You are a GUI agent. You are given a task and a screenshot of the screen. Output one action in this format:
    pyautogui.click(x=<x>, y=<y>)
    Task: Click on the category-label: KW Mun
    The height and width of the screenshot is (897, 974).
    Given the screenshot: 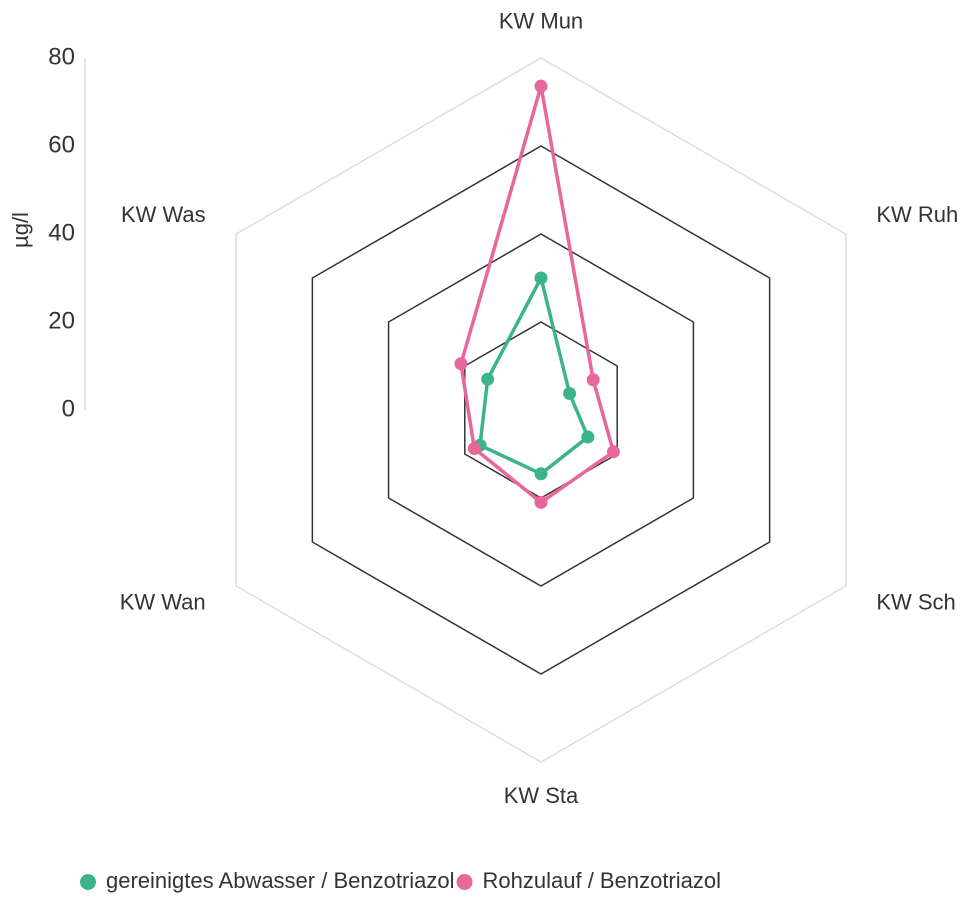 What is the action you would take?
    pyautogui.click(x=541, y=21)
    